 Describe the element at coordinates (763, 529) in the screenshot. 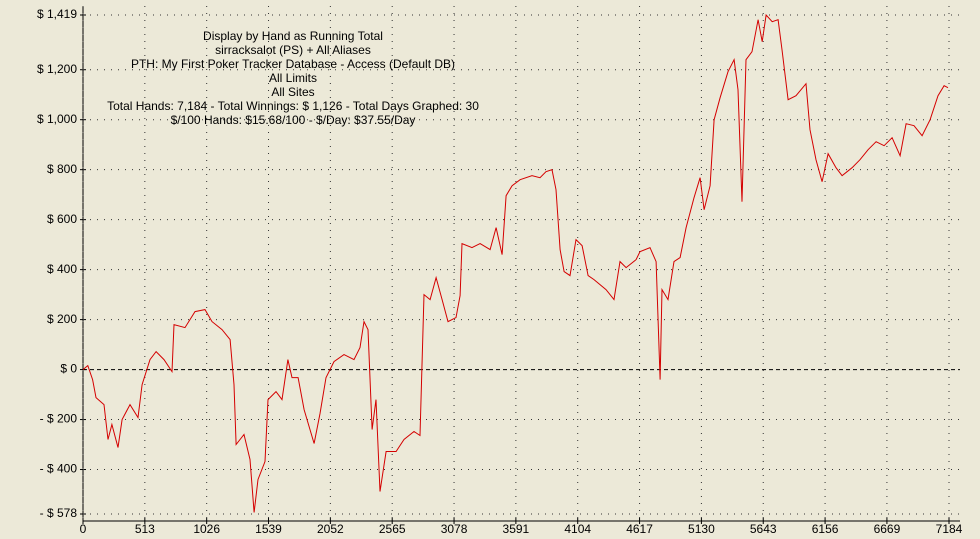

I see `x-tick-label: 5643` at that location.